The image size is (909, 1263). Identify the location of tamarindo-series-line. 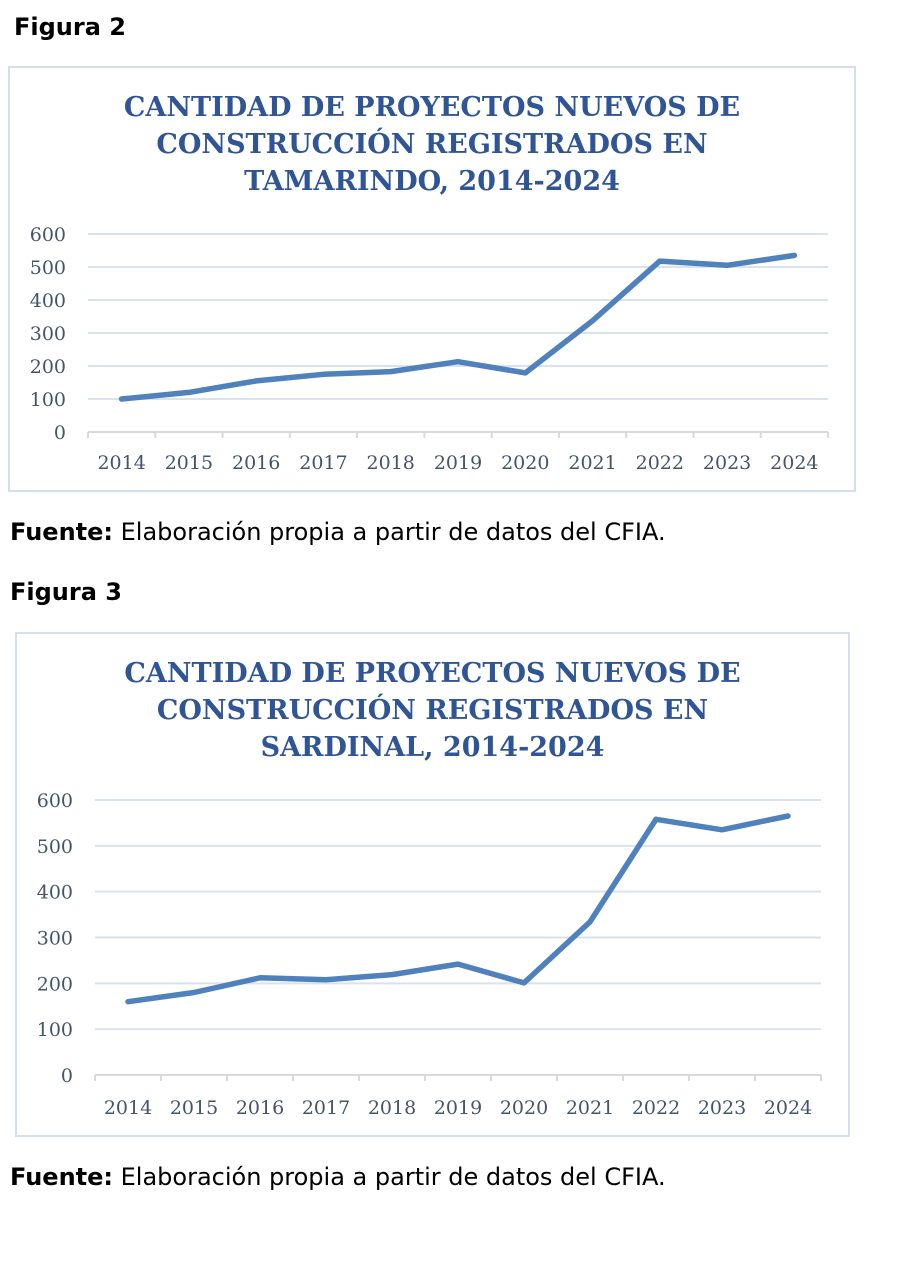
(458, 327).